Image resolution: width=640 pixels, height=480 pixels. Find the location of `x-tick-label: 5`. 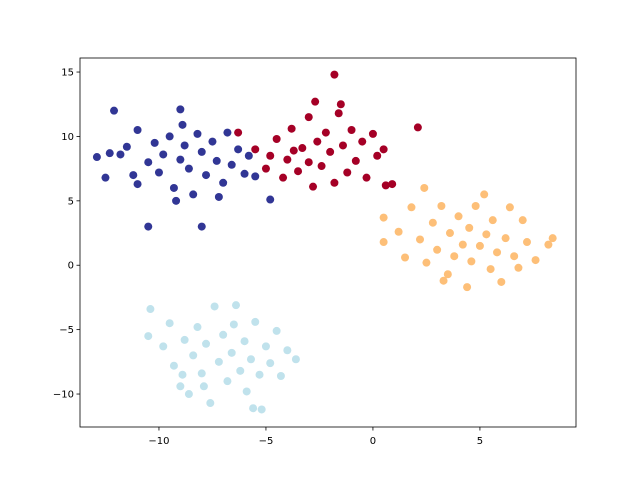

x-tick-label: 5 is located at coordinates (480, 441).